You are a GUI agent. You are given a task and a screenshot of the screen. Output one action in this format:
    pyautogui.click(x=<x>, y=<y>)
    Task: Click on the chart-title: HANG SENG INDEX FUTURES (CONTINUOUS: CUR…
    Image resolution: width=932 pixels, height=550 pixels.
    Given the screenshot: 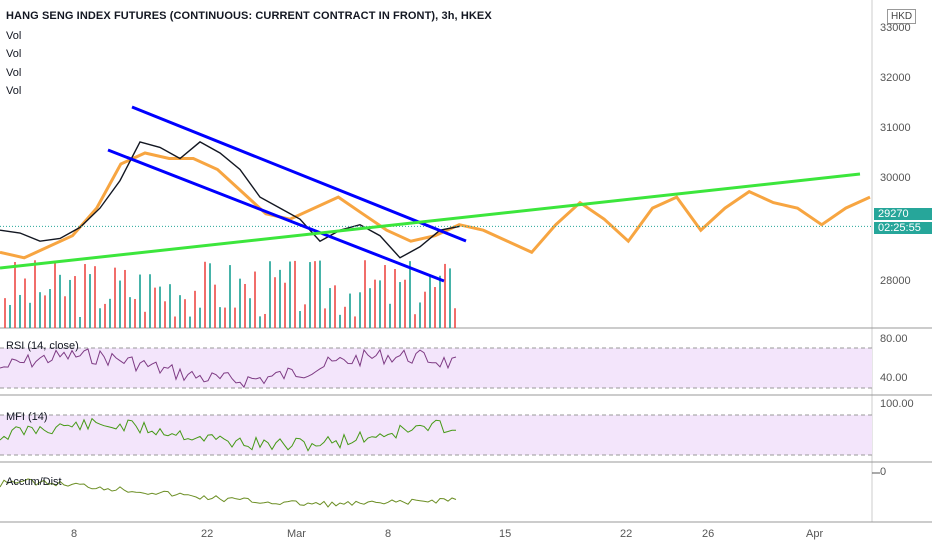 What is the action you would take?
    pyautogui.click(x=249, y=16)
    